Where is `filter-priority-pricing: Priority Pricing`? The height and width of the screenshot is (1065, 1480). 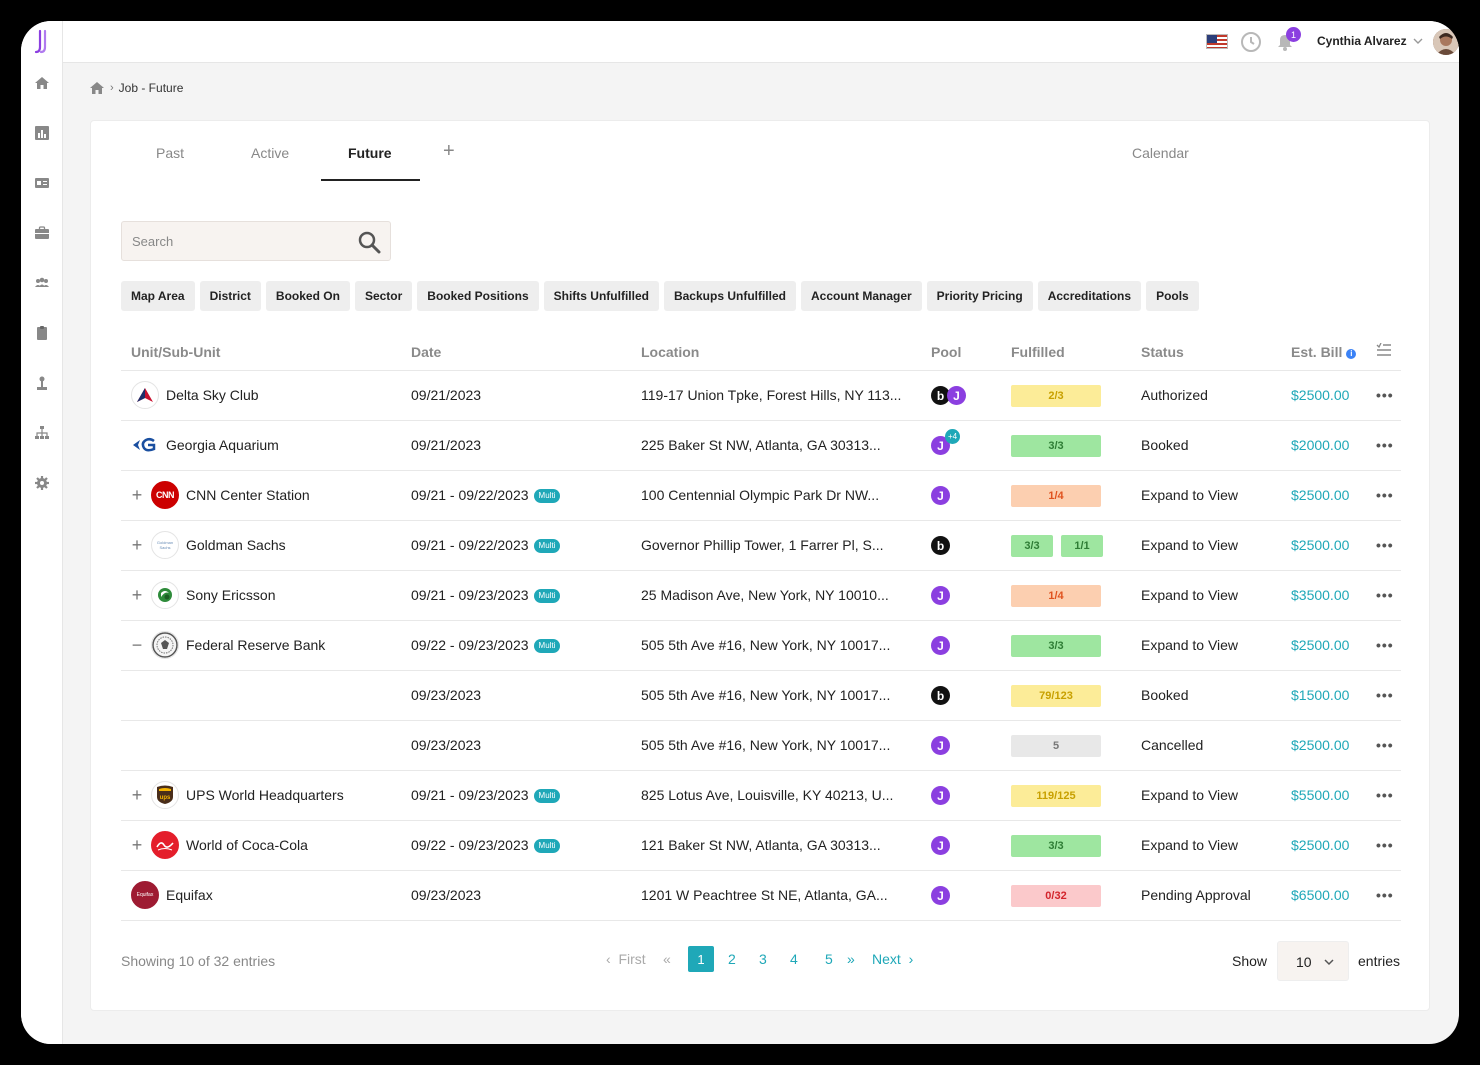
filter-priority-pricing: Priority Pricing is located at coordinates (979, 296).